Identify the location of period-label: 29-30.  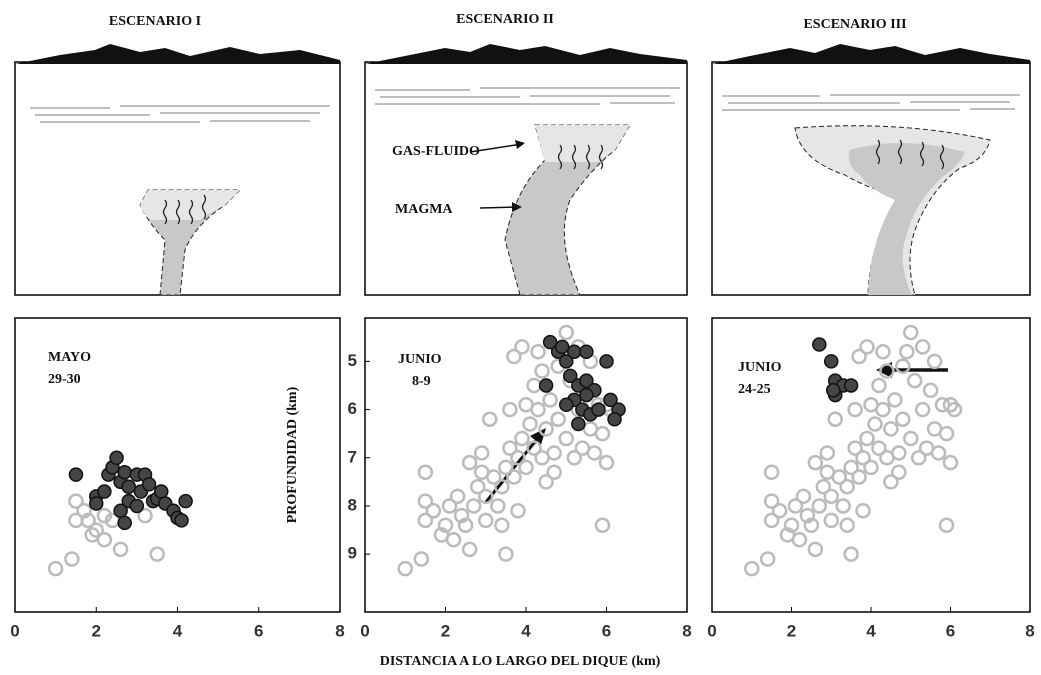
(64, 379).